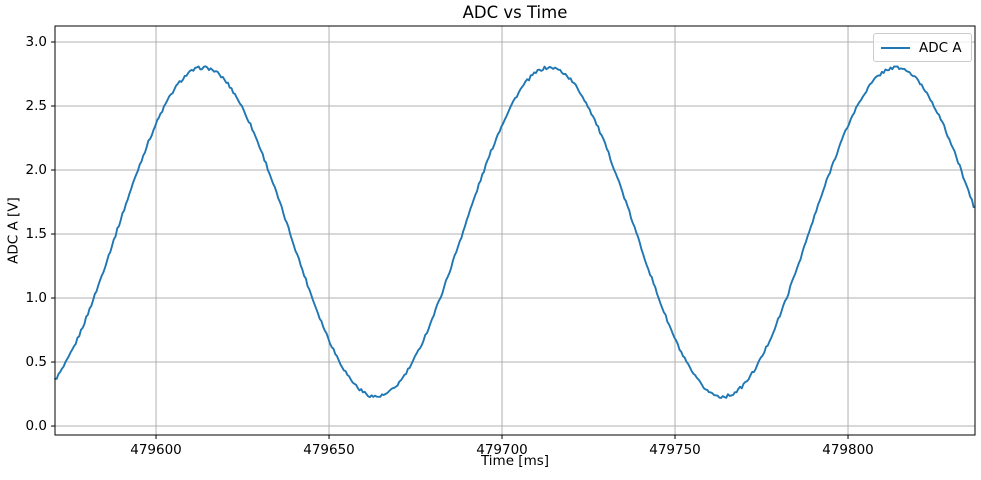  Describe the element at coordinates (36, 298) in the screenshot. I see `y-tick-label: 1.0` at that location.